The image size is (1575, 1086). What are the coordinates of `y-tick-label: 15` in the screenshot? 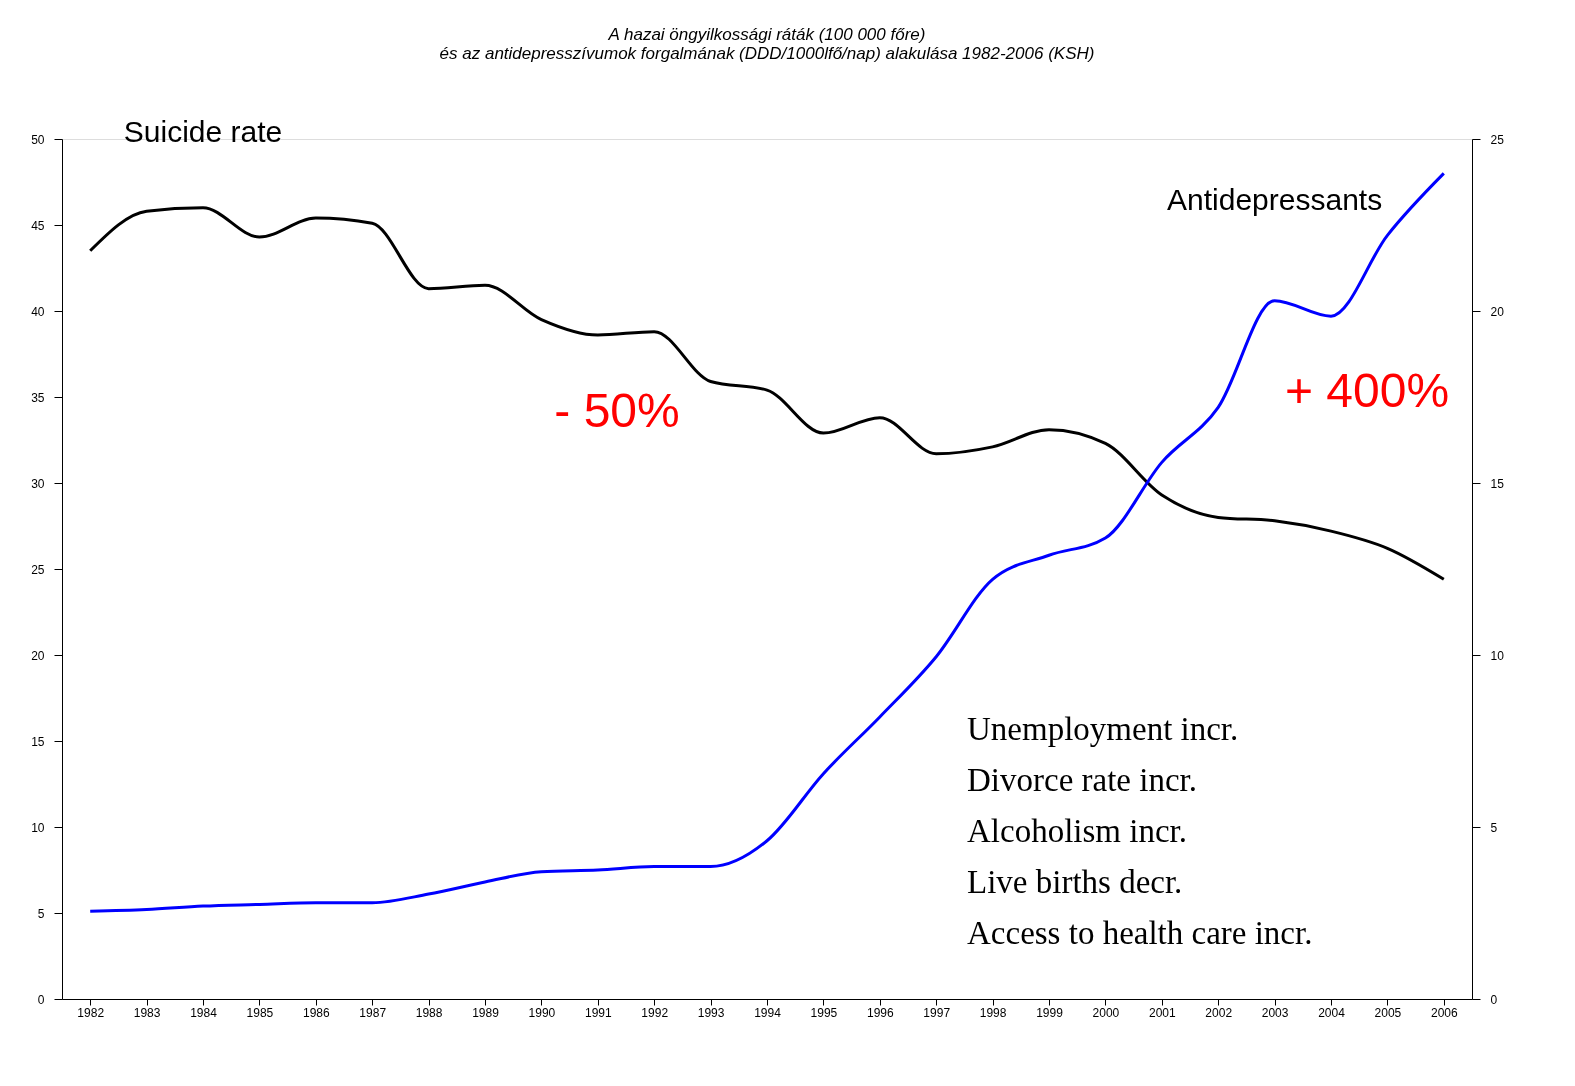 It's located at (38, 741).